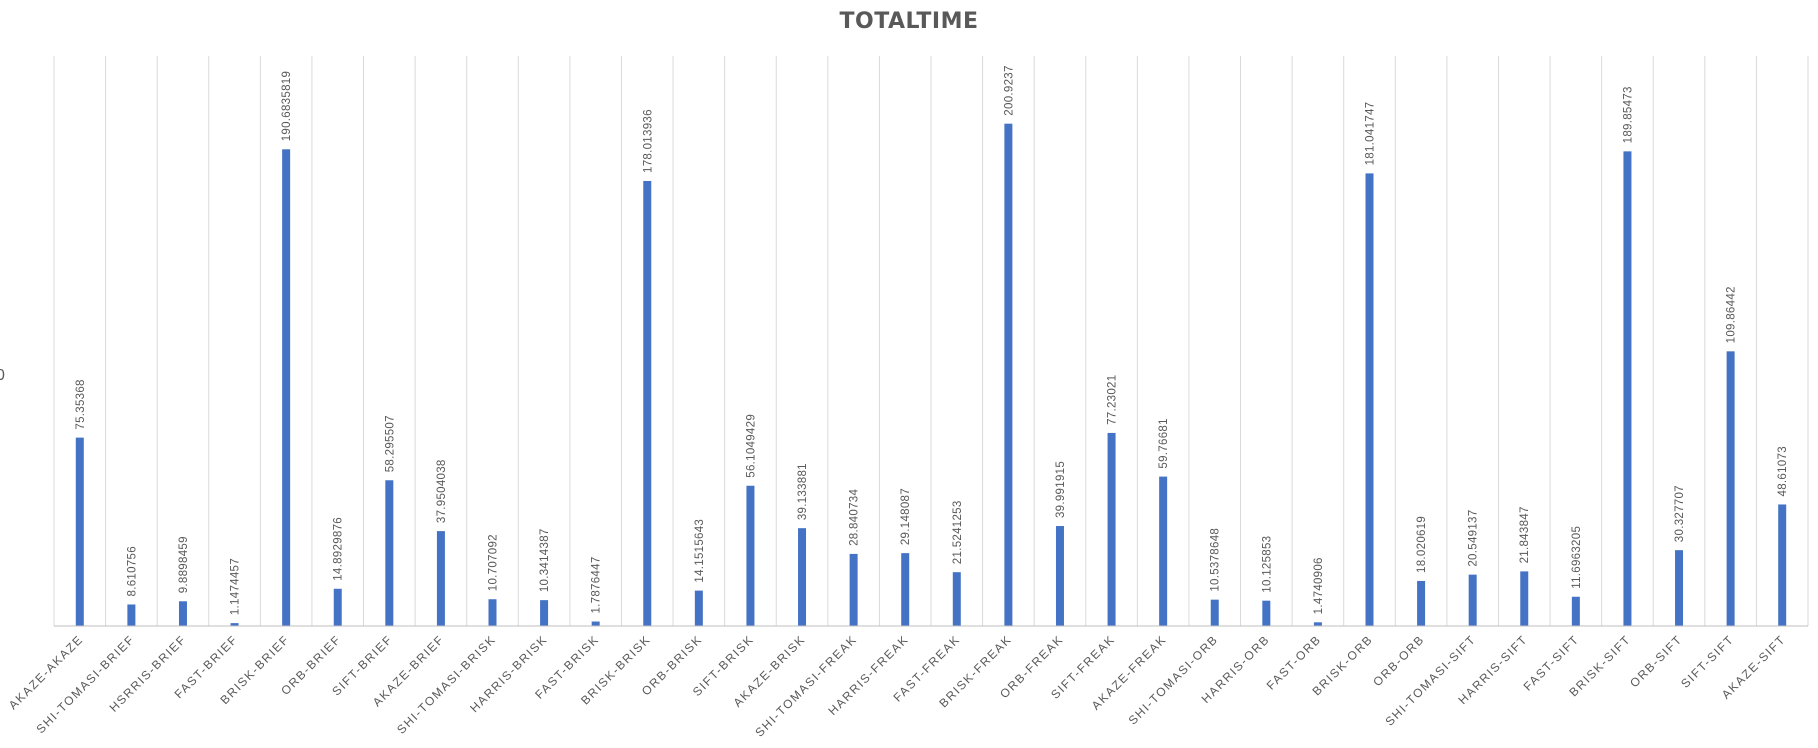  I want to click on bar-shi-tomasi-sift, so click(1472, 600).